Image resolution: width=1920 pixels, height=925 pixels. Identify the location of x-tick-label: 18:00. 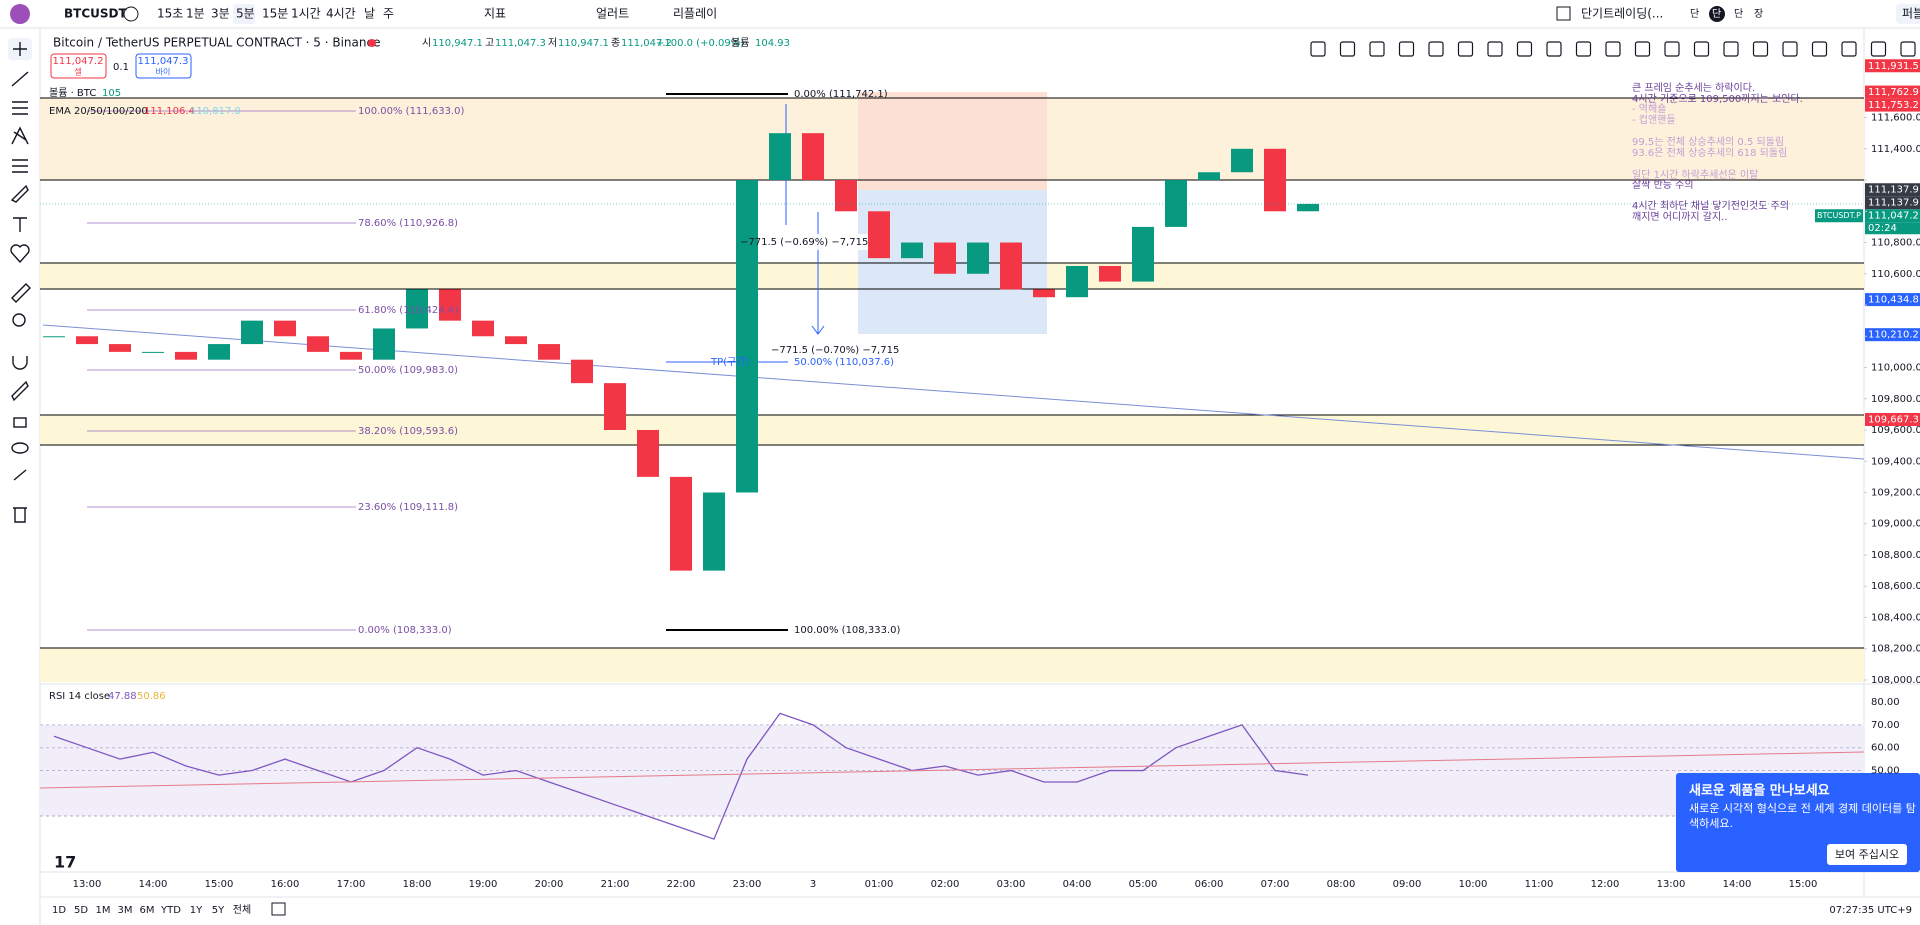
(417, 884).